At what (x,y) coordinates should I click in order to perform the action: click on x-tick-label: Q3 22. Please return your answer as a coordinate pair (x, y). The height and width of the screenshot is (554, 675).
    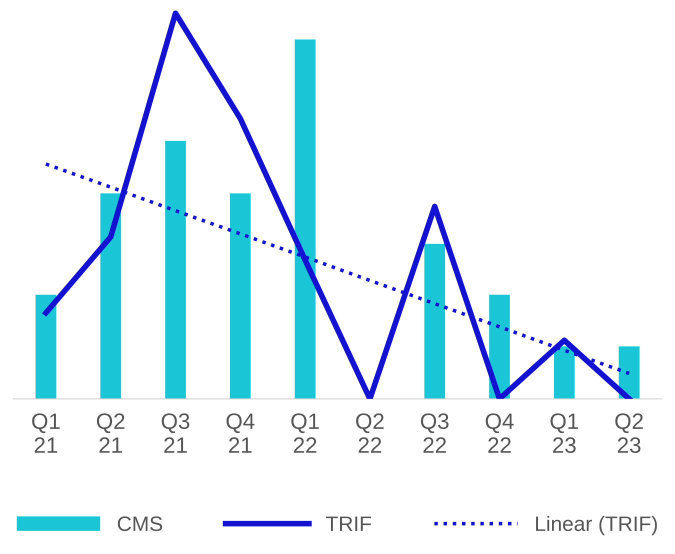
    Looking at the image, I should click on (434, 433).